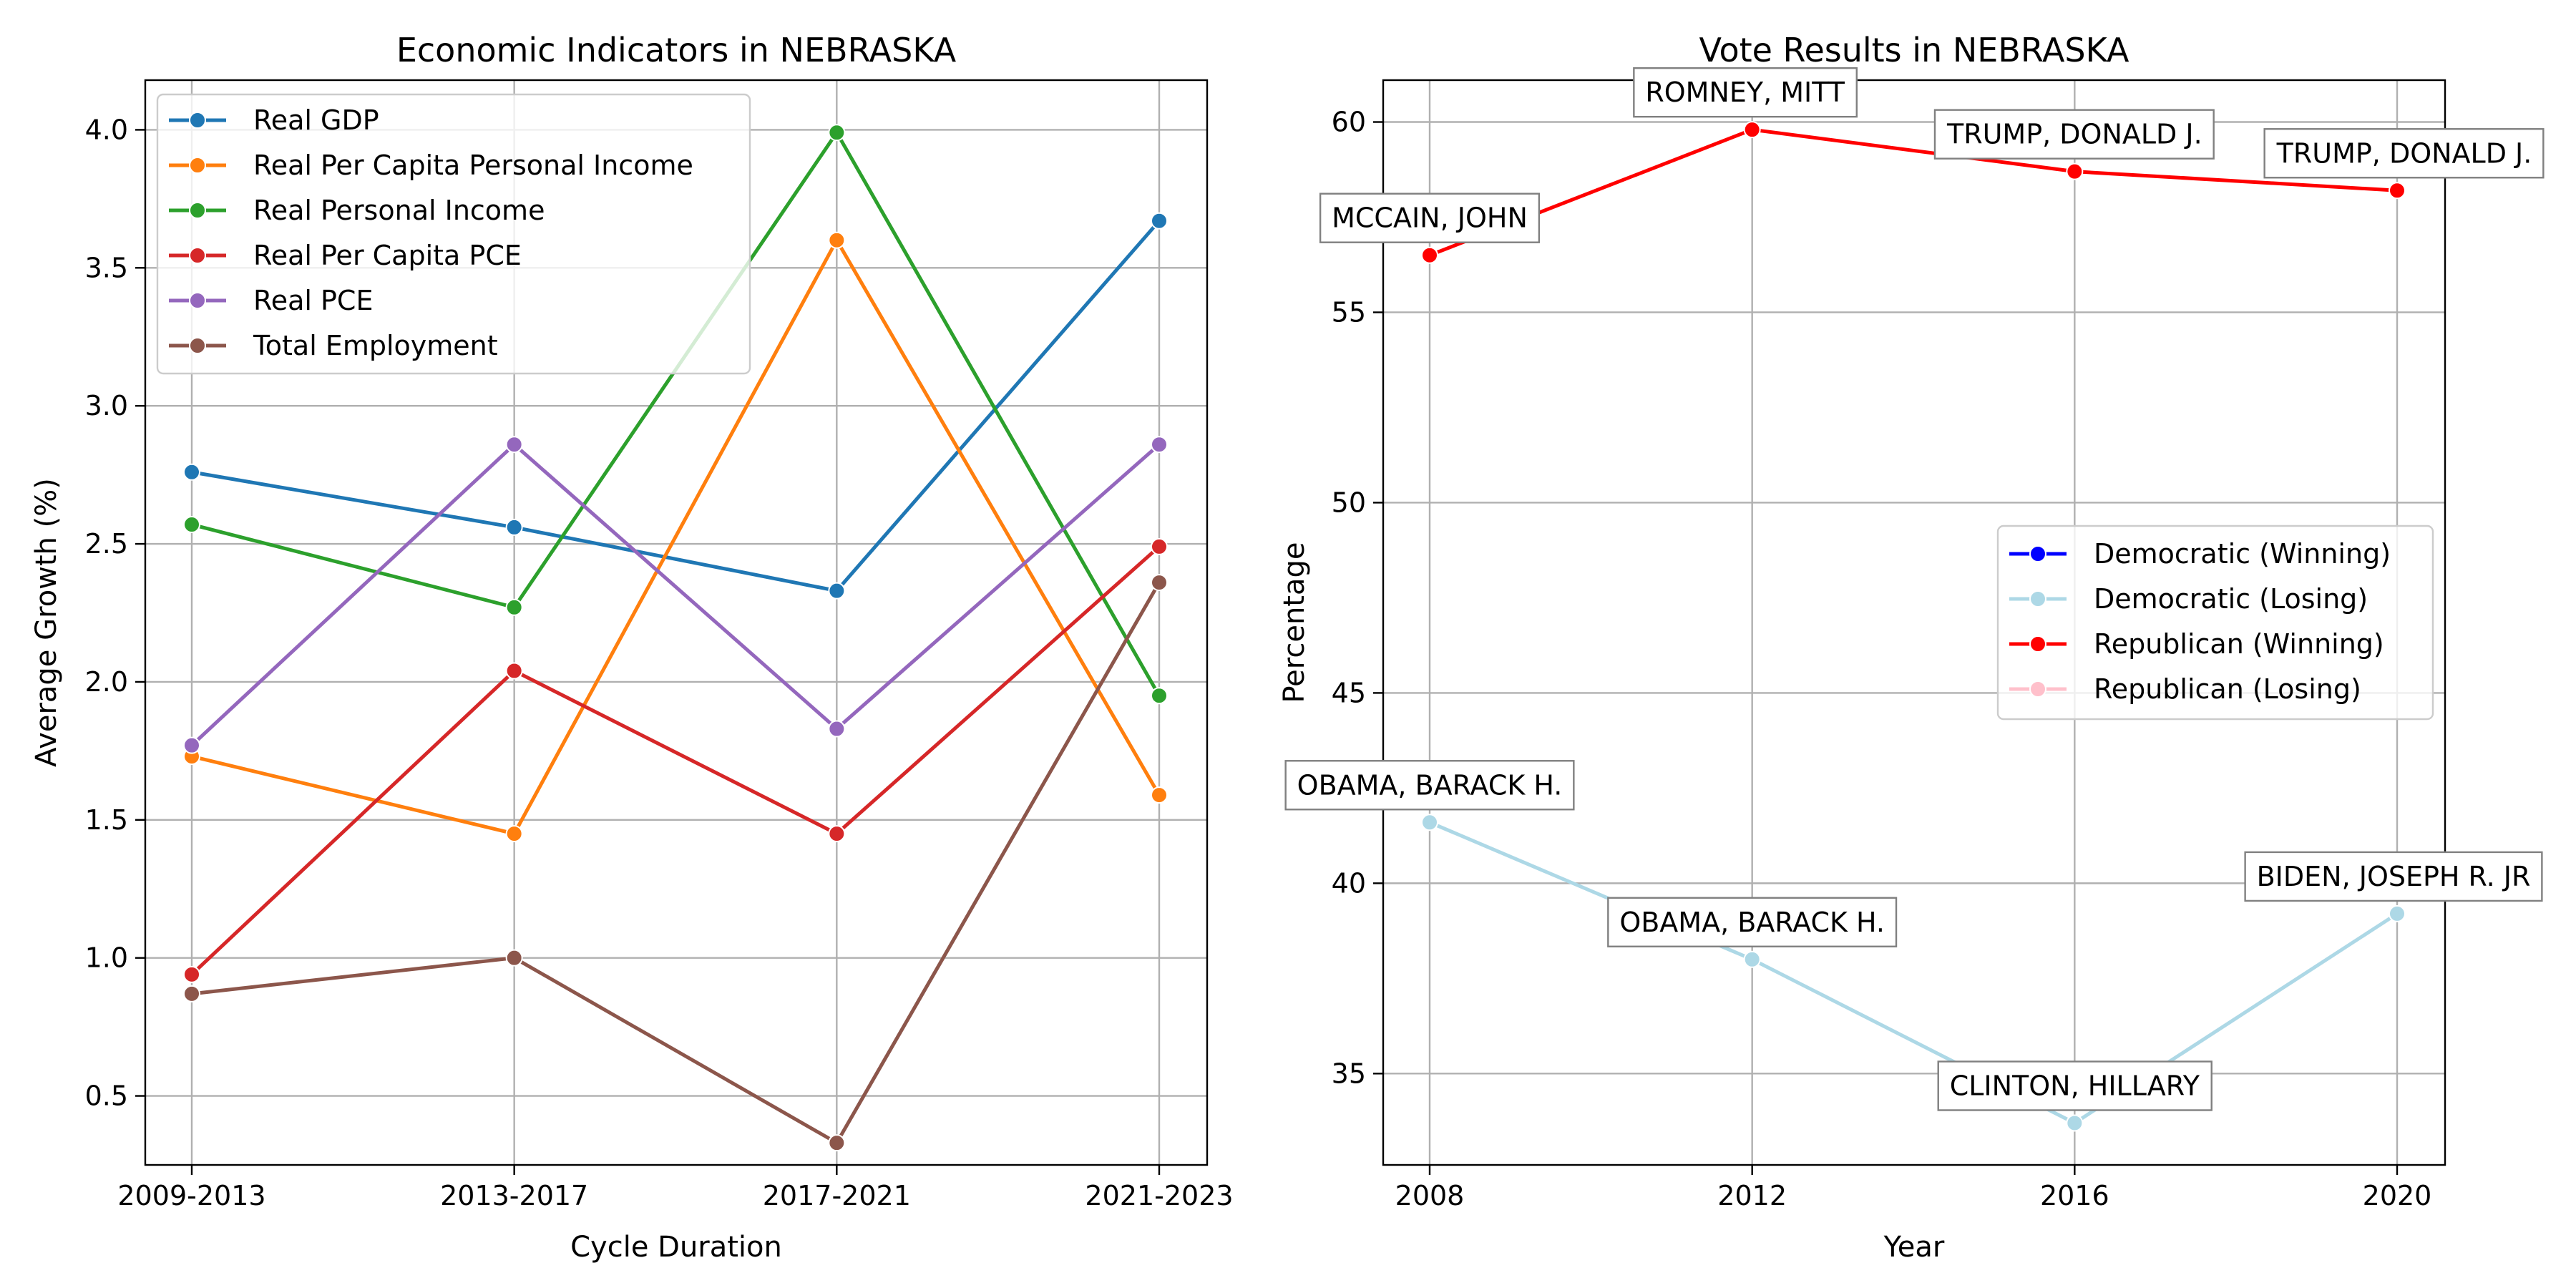  What do you see at coordinates (676, 50) in the screenshot?
I see `chart-title: Economic Indicators in NEBRASKA` at bounding box center [676, 50].